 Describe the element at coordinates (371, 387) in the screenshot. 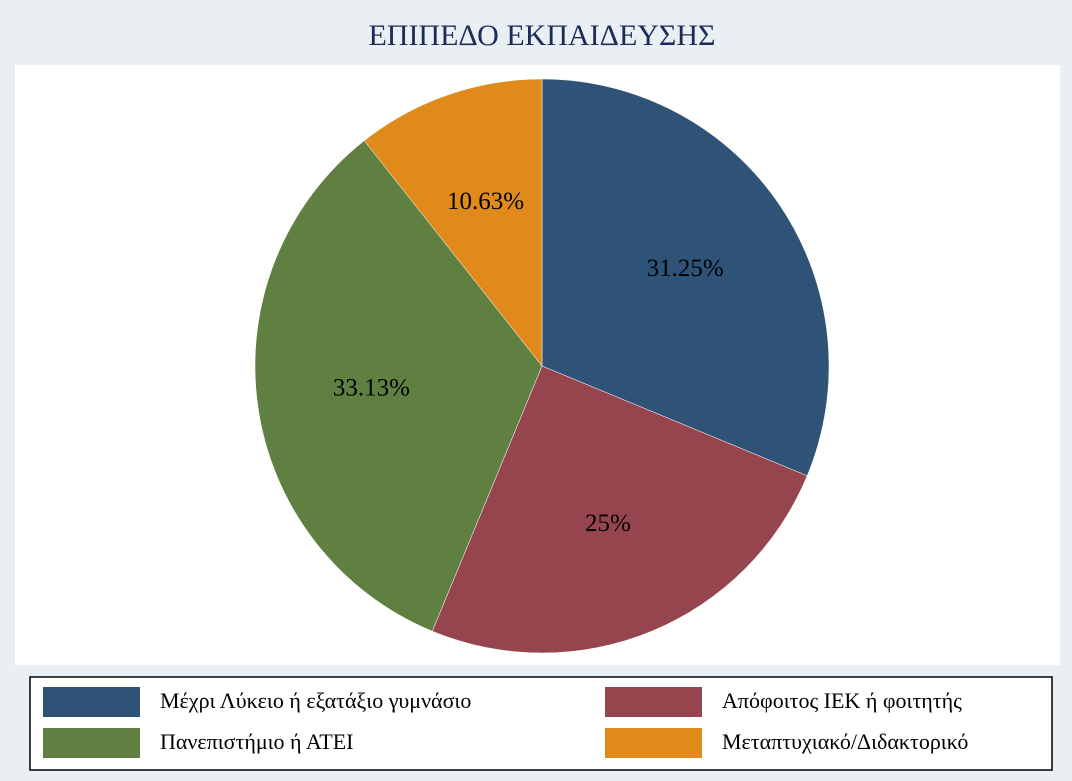

I see `data-label: 33.13%` at that location.